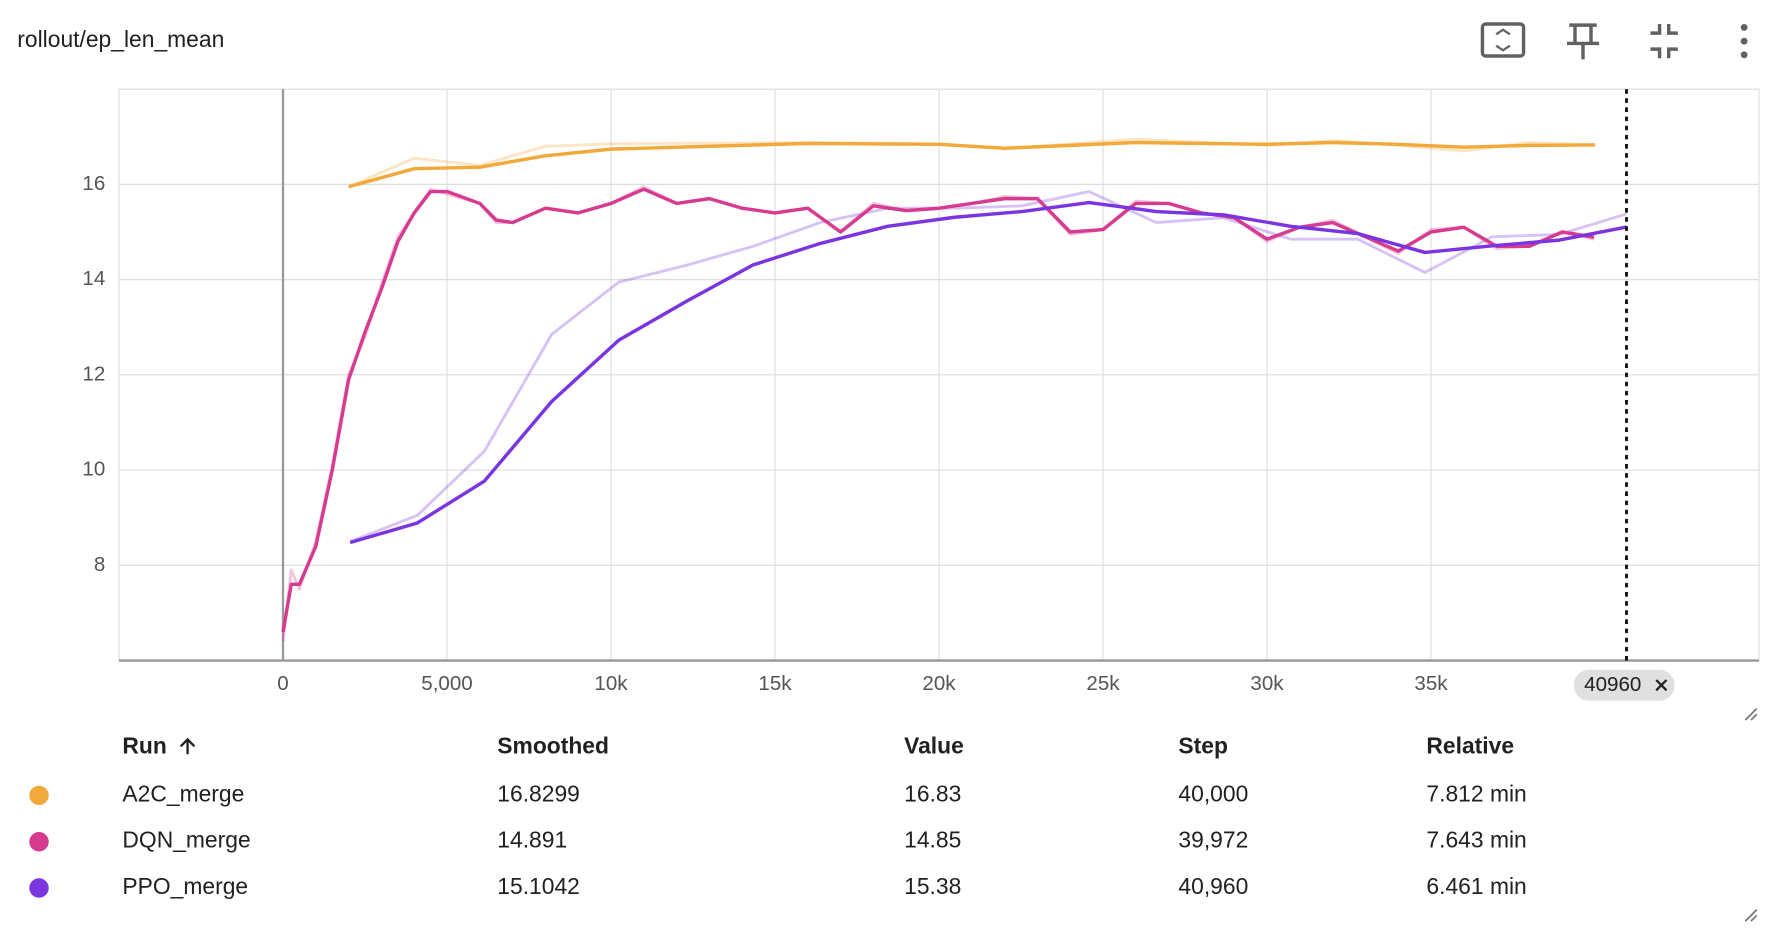 The width and height of the screenshot is (1774, 944). What do you see at coordinates (611, 683) in the screenshot?
I see `x-tick-label: 10k` at bounding box center [611, 683].